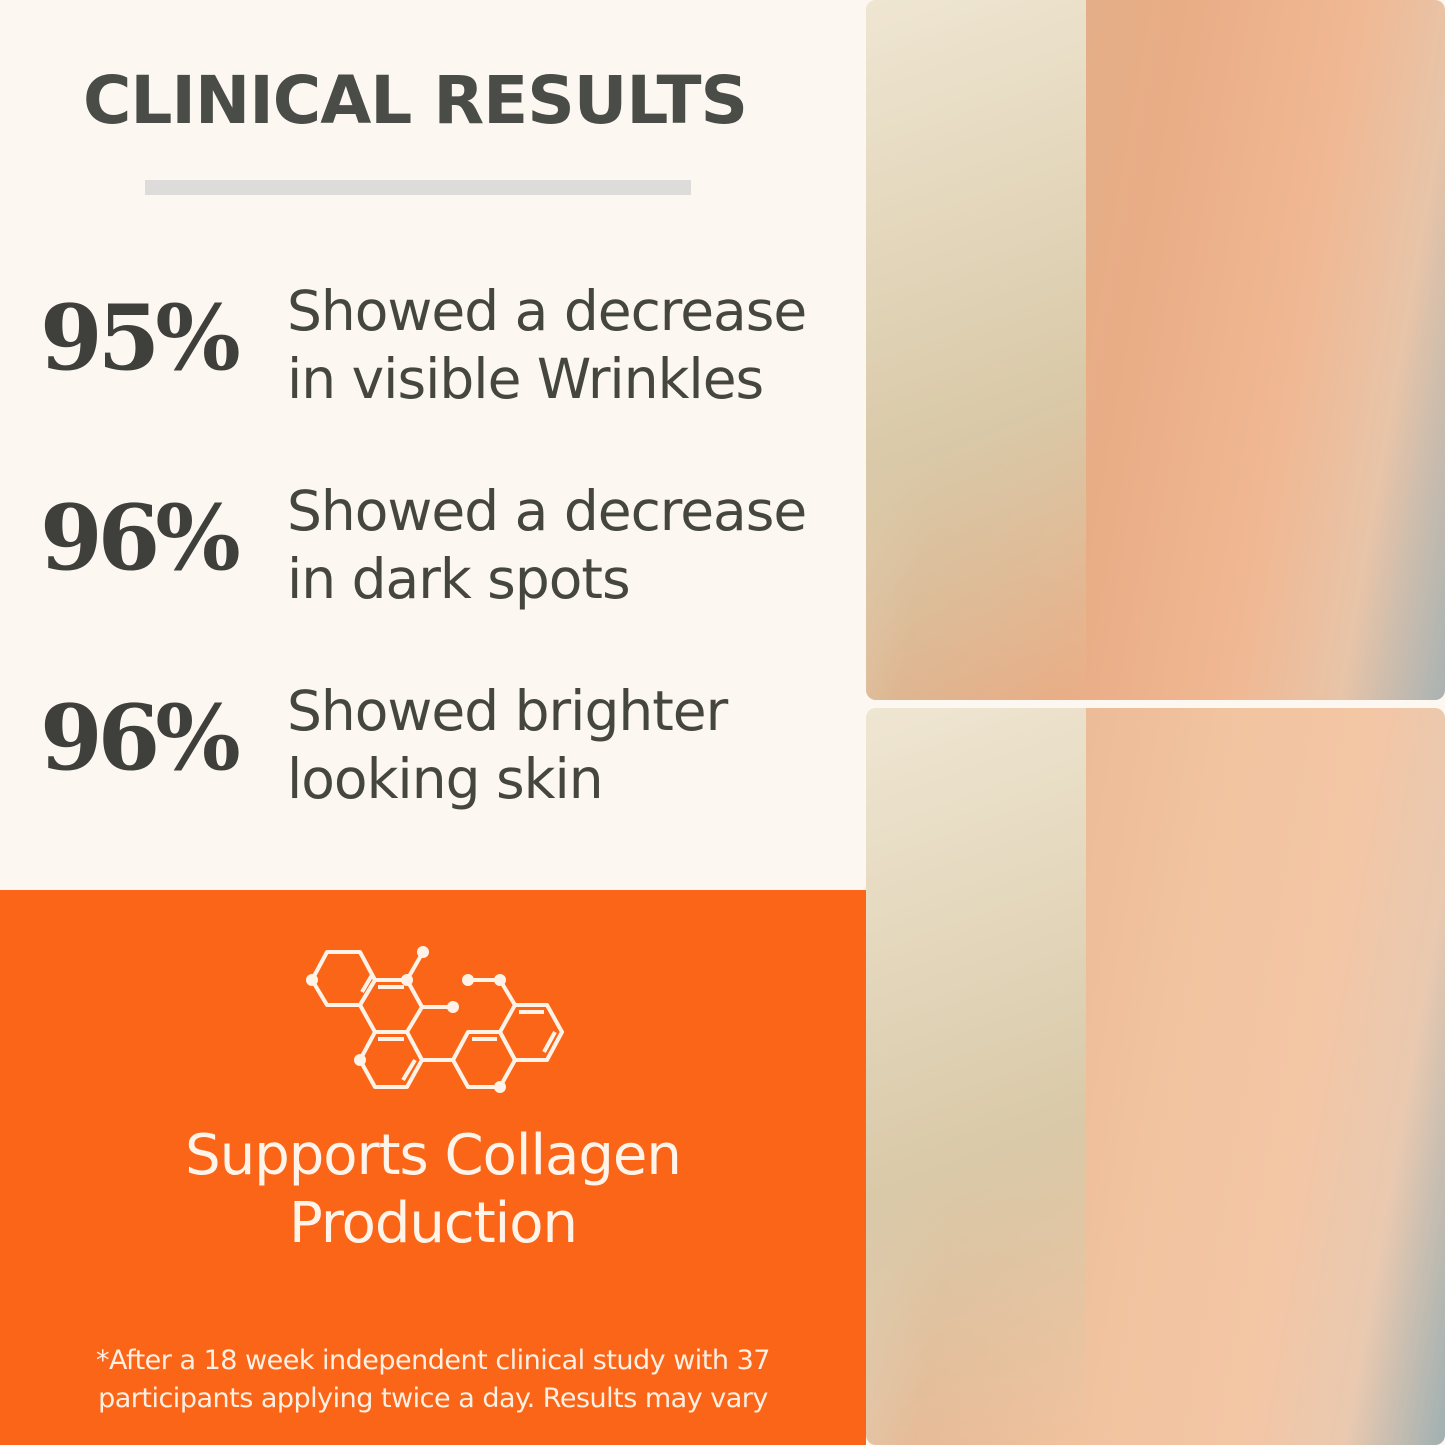  What do you see at coordinates (140, 338) in the screenshot?
I see `stat-value: 95%` at bounding box center [140, 338].